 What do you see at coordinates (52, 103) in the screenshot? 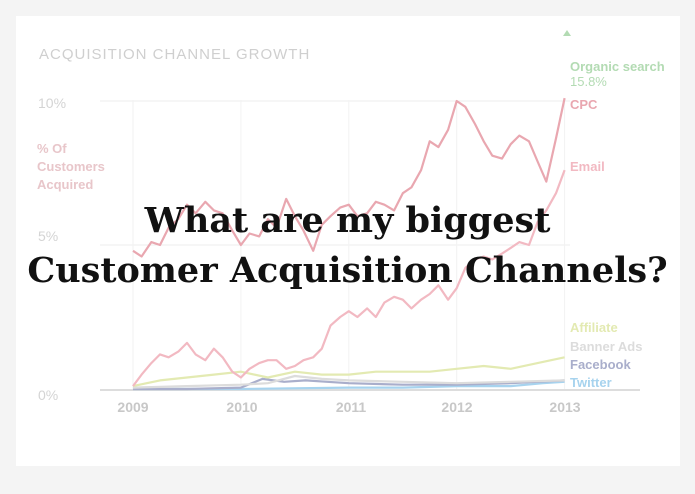
I see `y-tick-label-10: 10%` at bounding box center [52, 103].